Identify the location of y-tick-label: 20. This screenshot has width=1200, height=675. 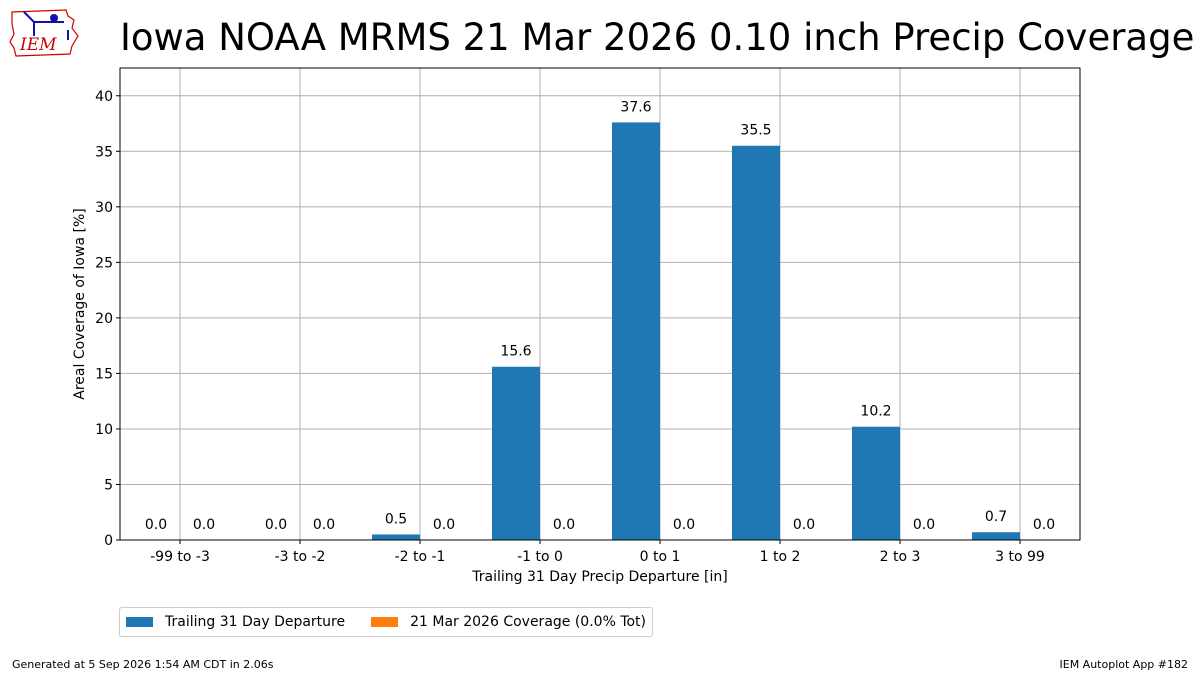
(104, 319).